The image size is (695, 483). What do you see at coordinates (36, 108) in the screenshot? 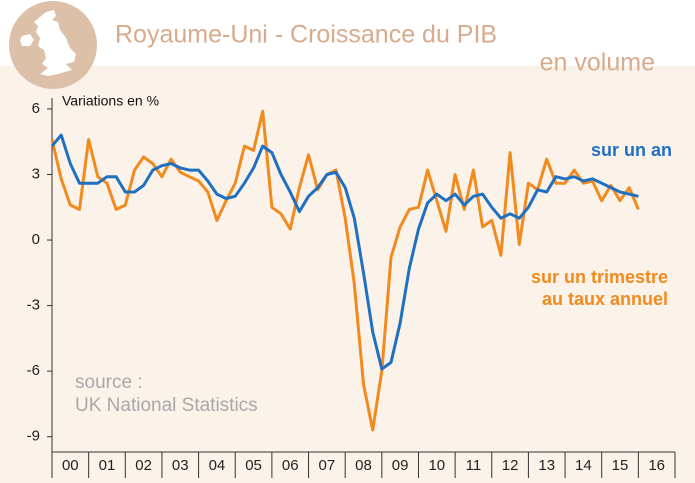
I see `y-tick-label: 6` at bounding box center [36, 108].